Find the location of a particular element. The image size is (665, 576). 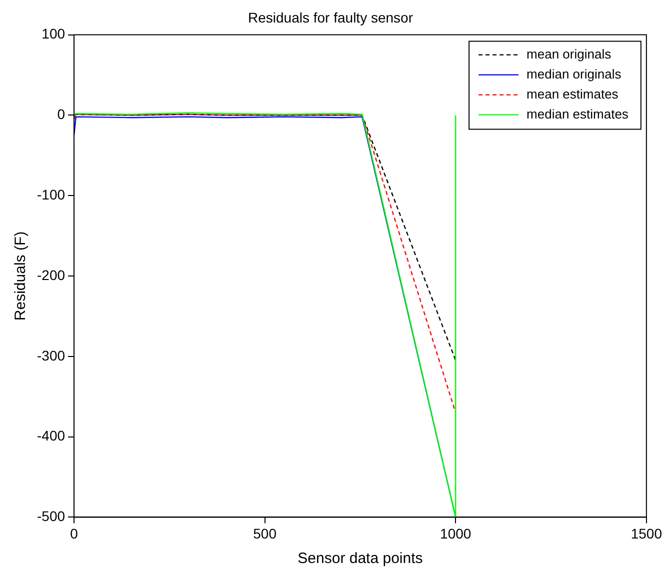

chart-title: Residuals for faulty sensor is located at coordinates (331, 17).